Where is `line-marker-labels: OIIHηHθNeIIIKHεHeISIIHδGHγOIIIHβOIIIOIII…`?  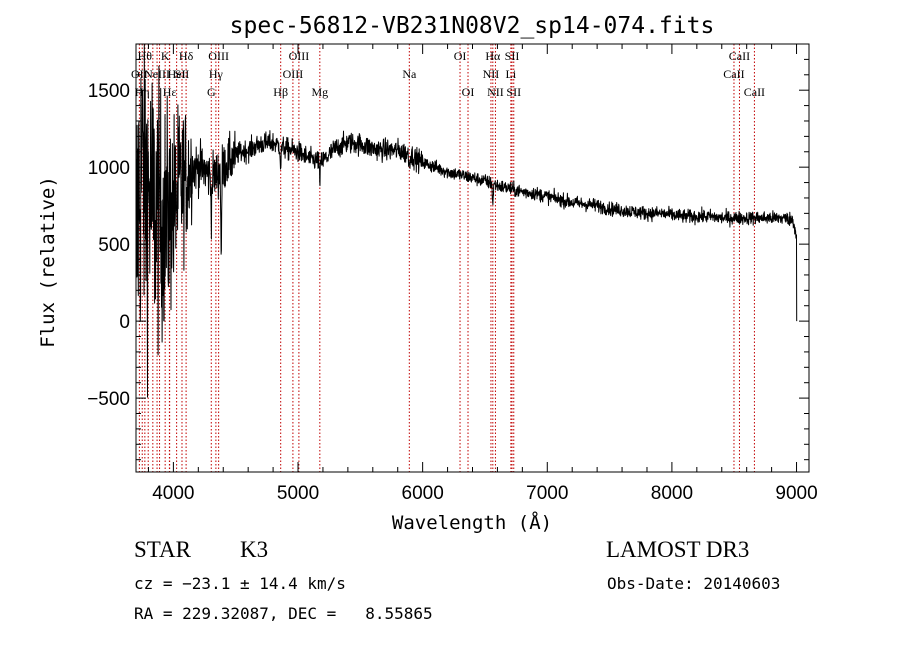 line-marker-labels: OIIHηHθNeIIIKHεHeISIIHδGHγOIIIHβOIIIOIII… is located at coordinates (448, 74).